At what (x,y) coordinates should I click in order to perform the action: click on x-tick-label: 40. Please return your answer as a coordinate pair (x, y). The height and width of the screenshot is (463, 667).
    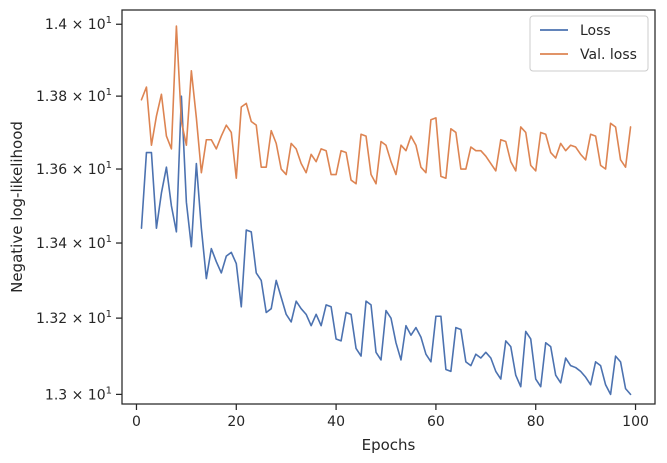
    Looking at the image, I should click on (336, 422).